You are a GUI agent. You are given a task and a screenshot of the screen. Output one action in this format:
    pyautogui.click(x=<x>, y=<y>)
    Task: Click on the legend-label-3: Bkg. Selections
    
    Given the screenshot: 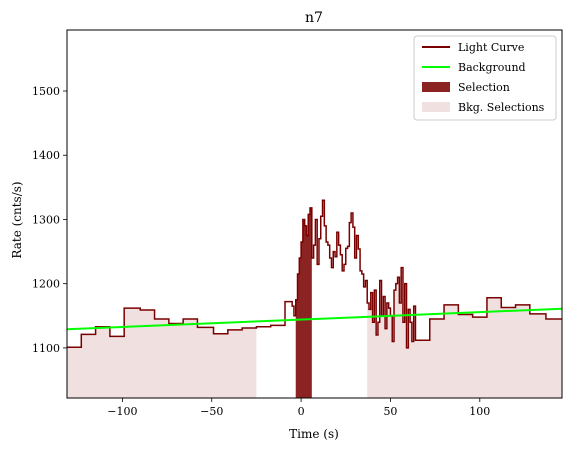 What is the action you would take?
    pyautogui.click(x=501, y=107)
    